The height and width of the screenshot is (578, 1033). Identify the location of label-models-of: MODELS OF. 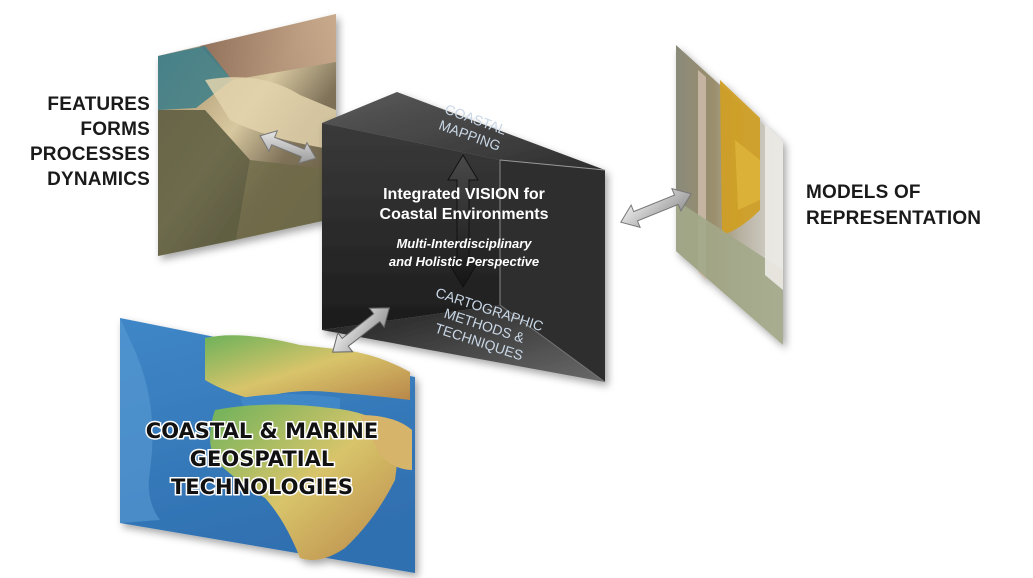
(863, 192).